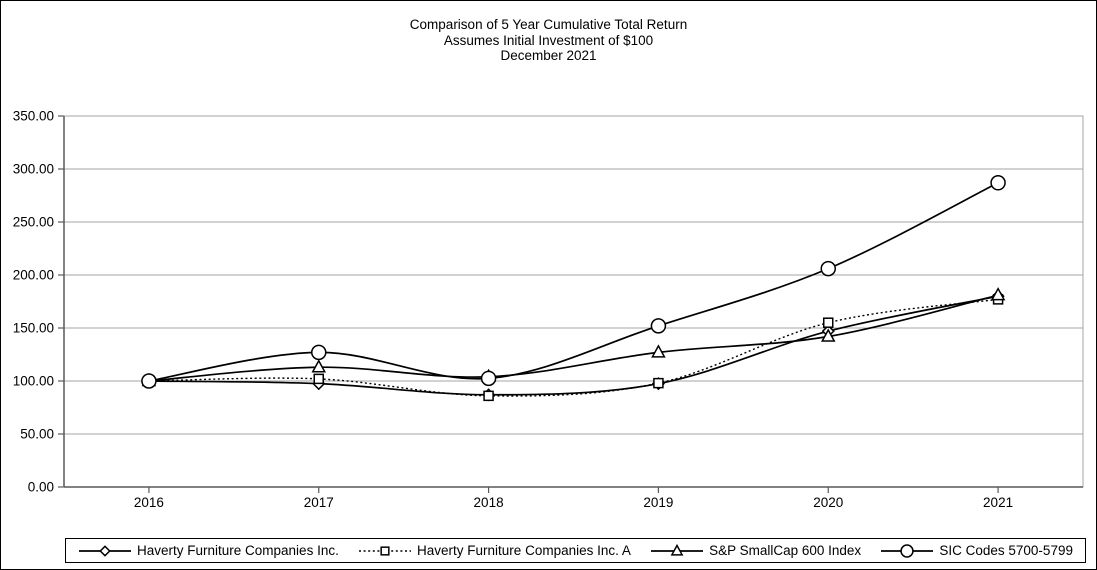  I want to click on circle-marker-sample-icon, so click(907, 550).